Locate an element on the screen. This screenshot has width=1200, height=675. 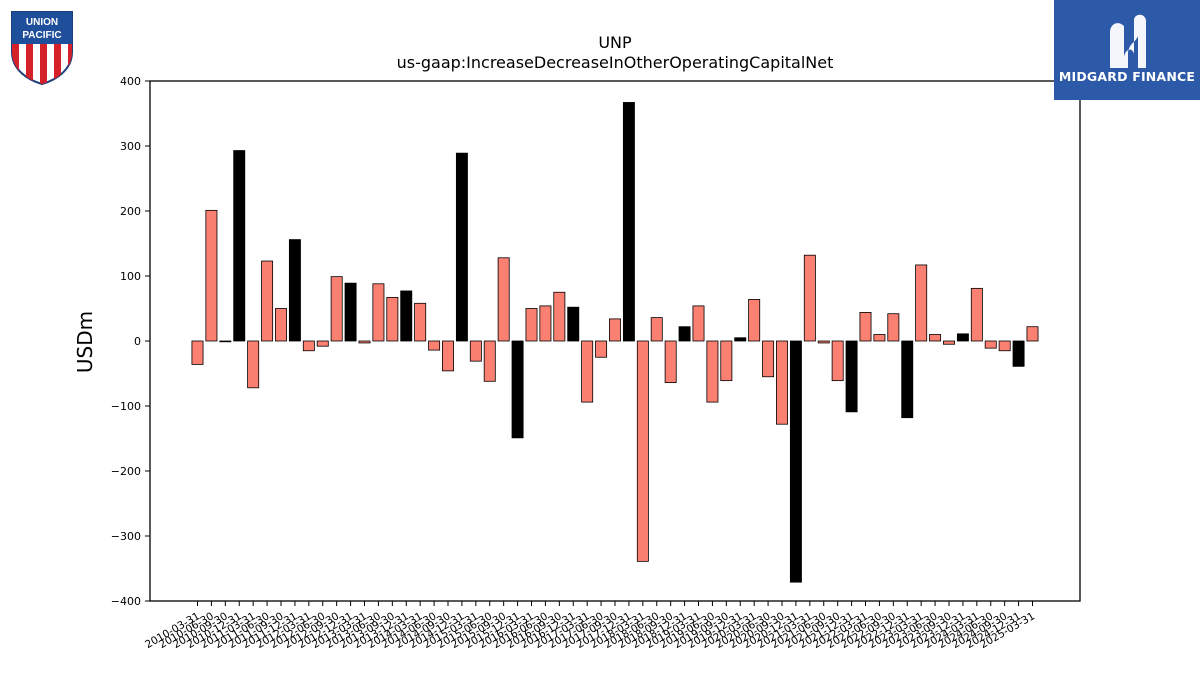
midgard-finance-logo: MIDGARD FINANCE is located at coordinates (1127, 50).